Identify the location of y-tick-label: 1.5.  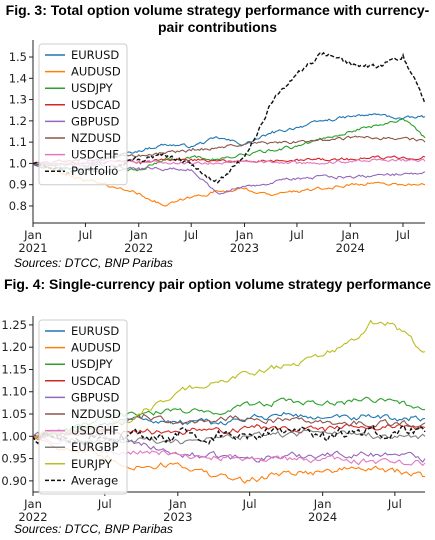
(18, 57).